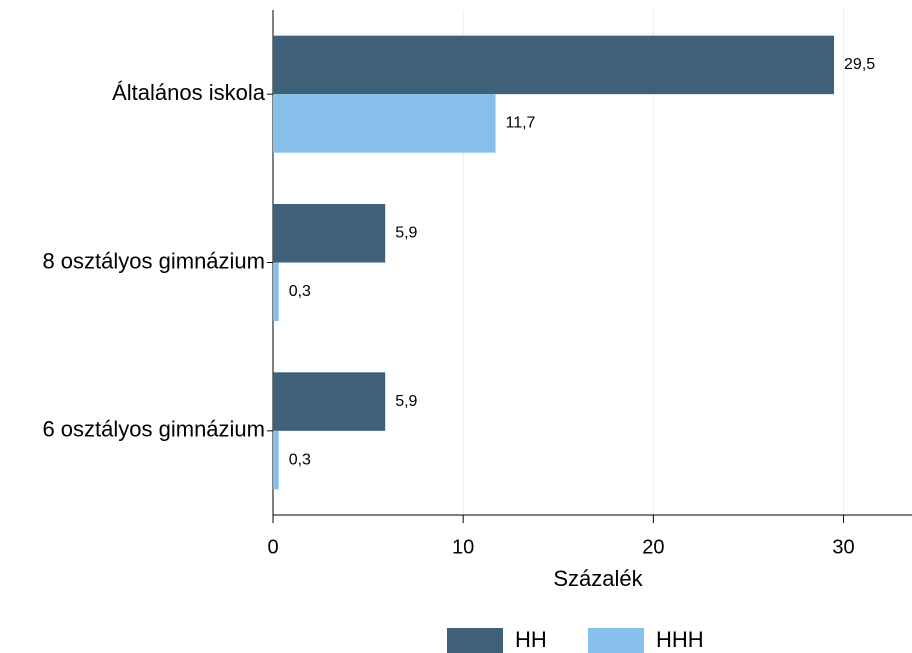 The width and height of the screenshot is (912, 653). Describe the element at coordinates (521, 123) in the screenshot. I see `value-label: 11,7` at that location.